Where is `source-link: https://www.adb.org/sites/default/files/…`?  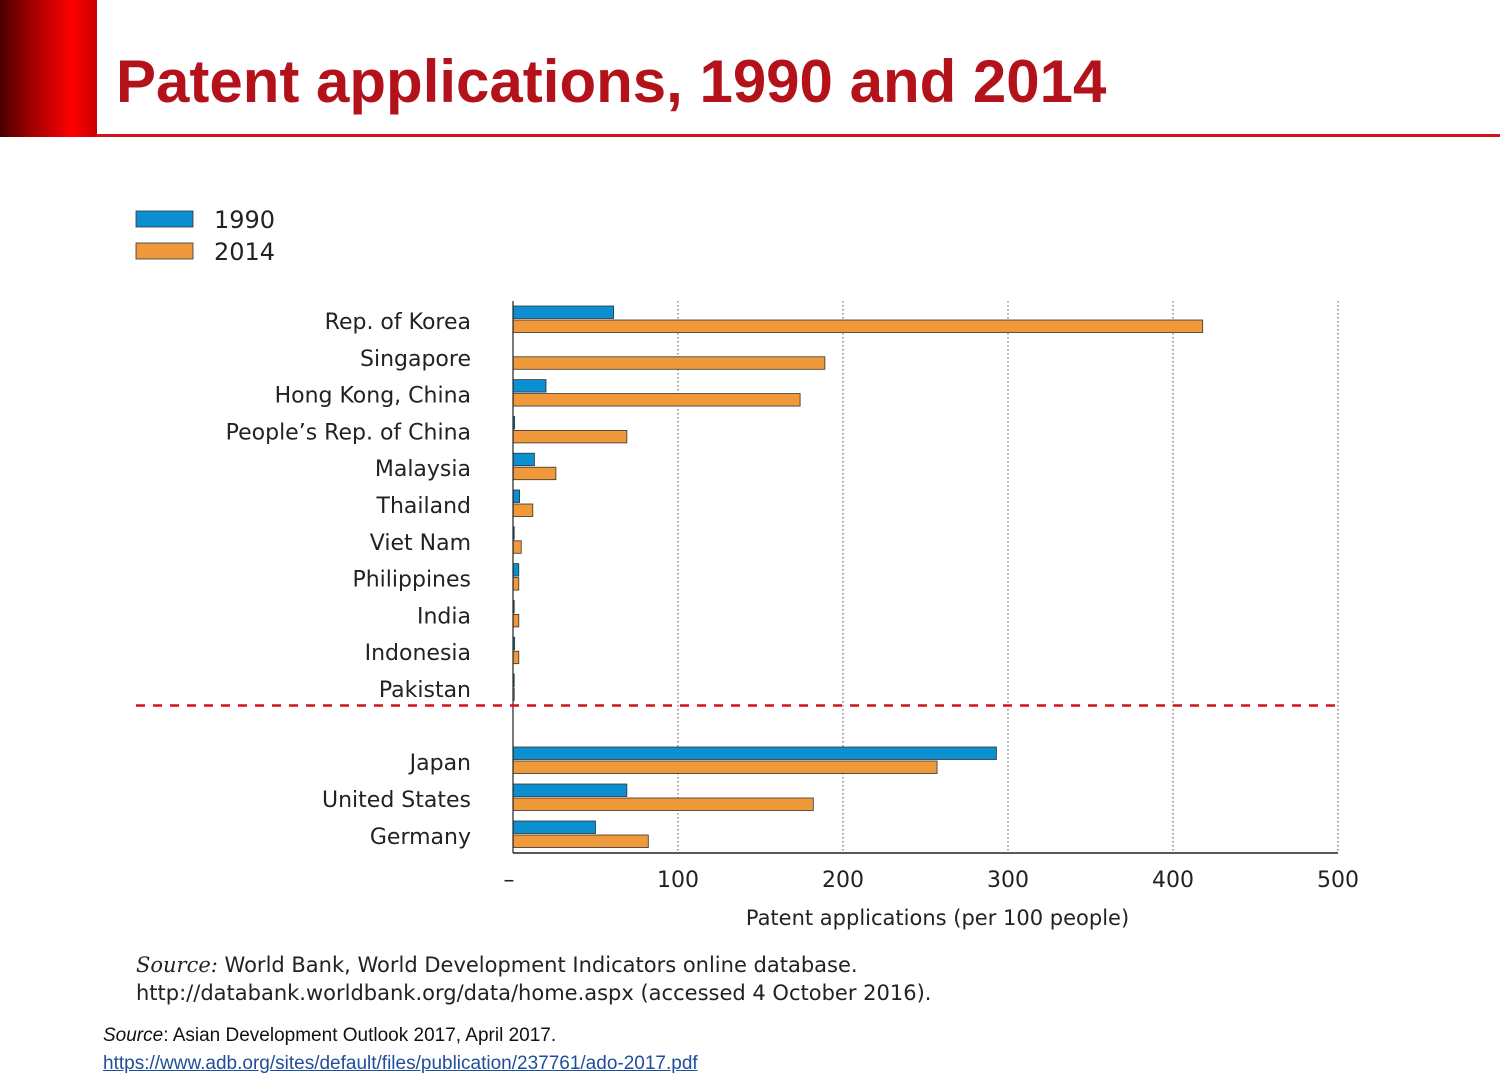 source-link: https://www.adb.org/sites/default/files/… is located at coordinates (400, 1063).